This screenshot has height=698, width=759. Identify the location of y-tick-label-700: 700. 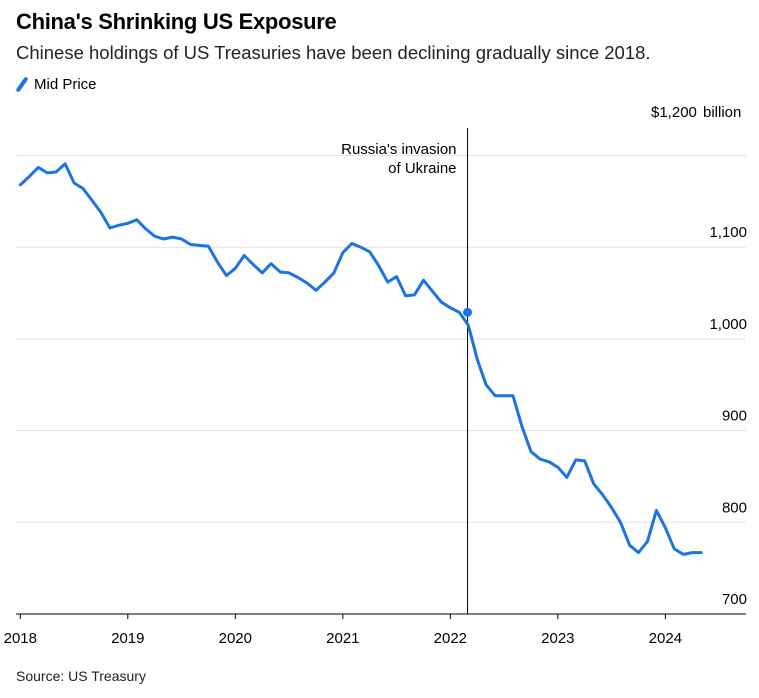
(734, 599).